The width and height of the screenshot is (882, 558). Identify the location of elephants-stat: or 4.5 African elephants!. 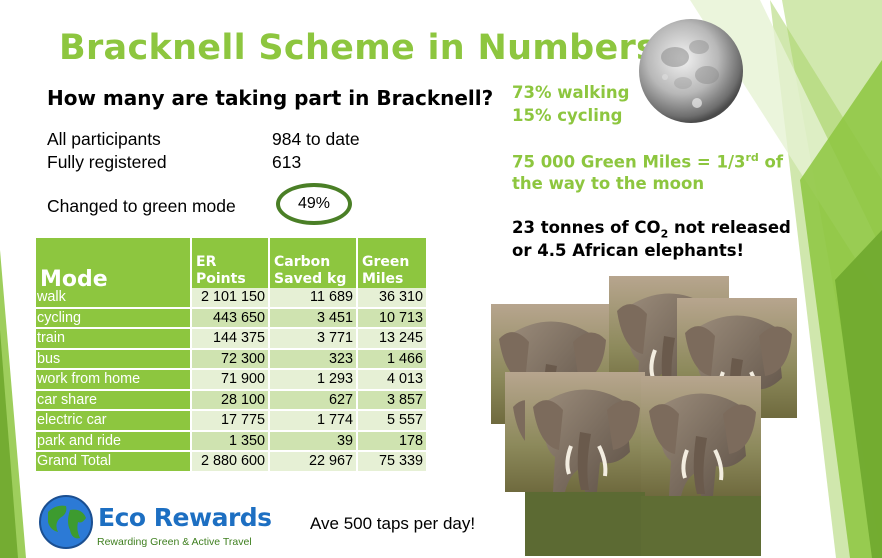
(628, 250).